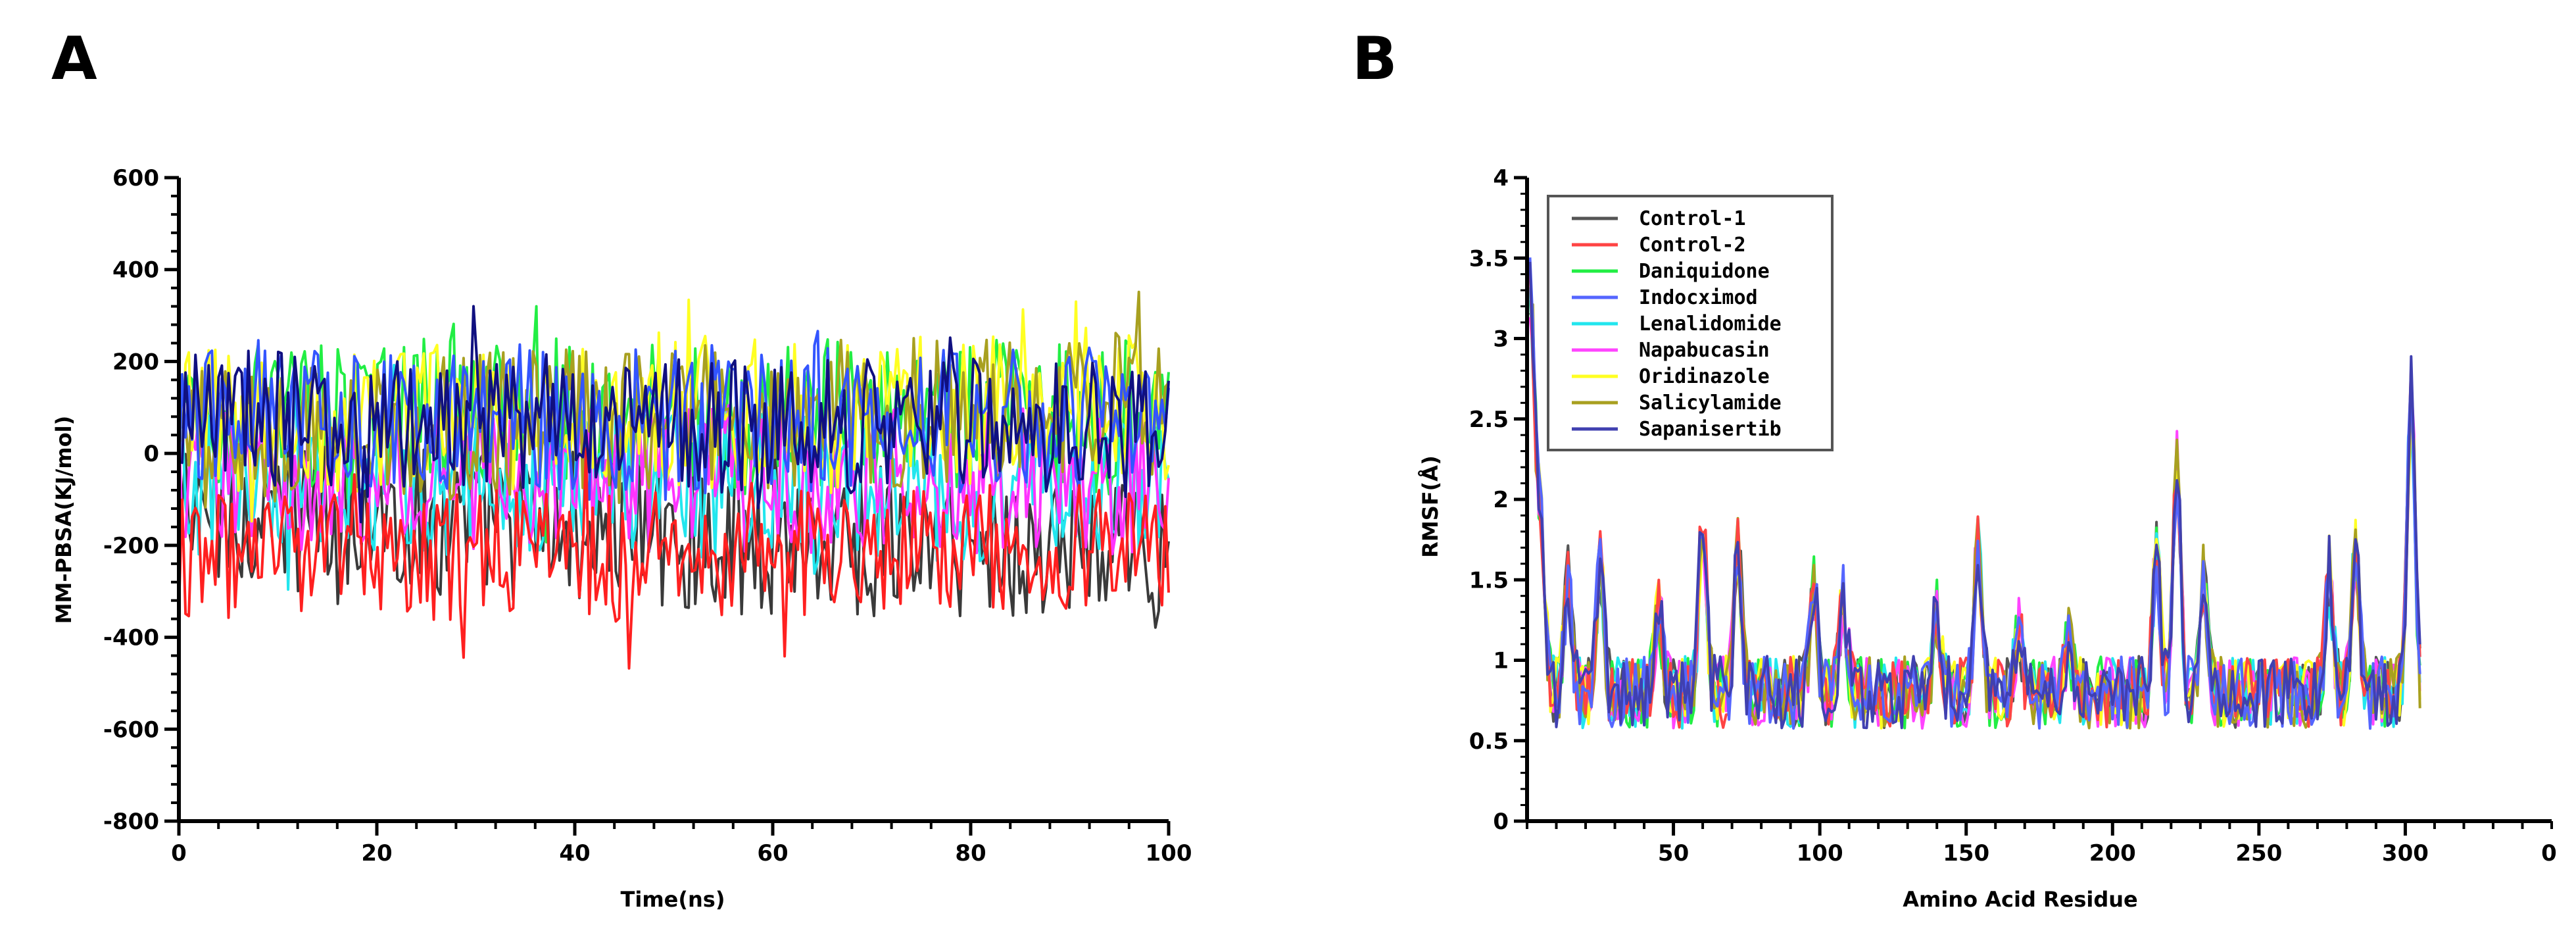  I want to click on chart-b-x-tick-label: 200, so click(2112, 853).